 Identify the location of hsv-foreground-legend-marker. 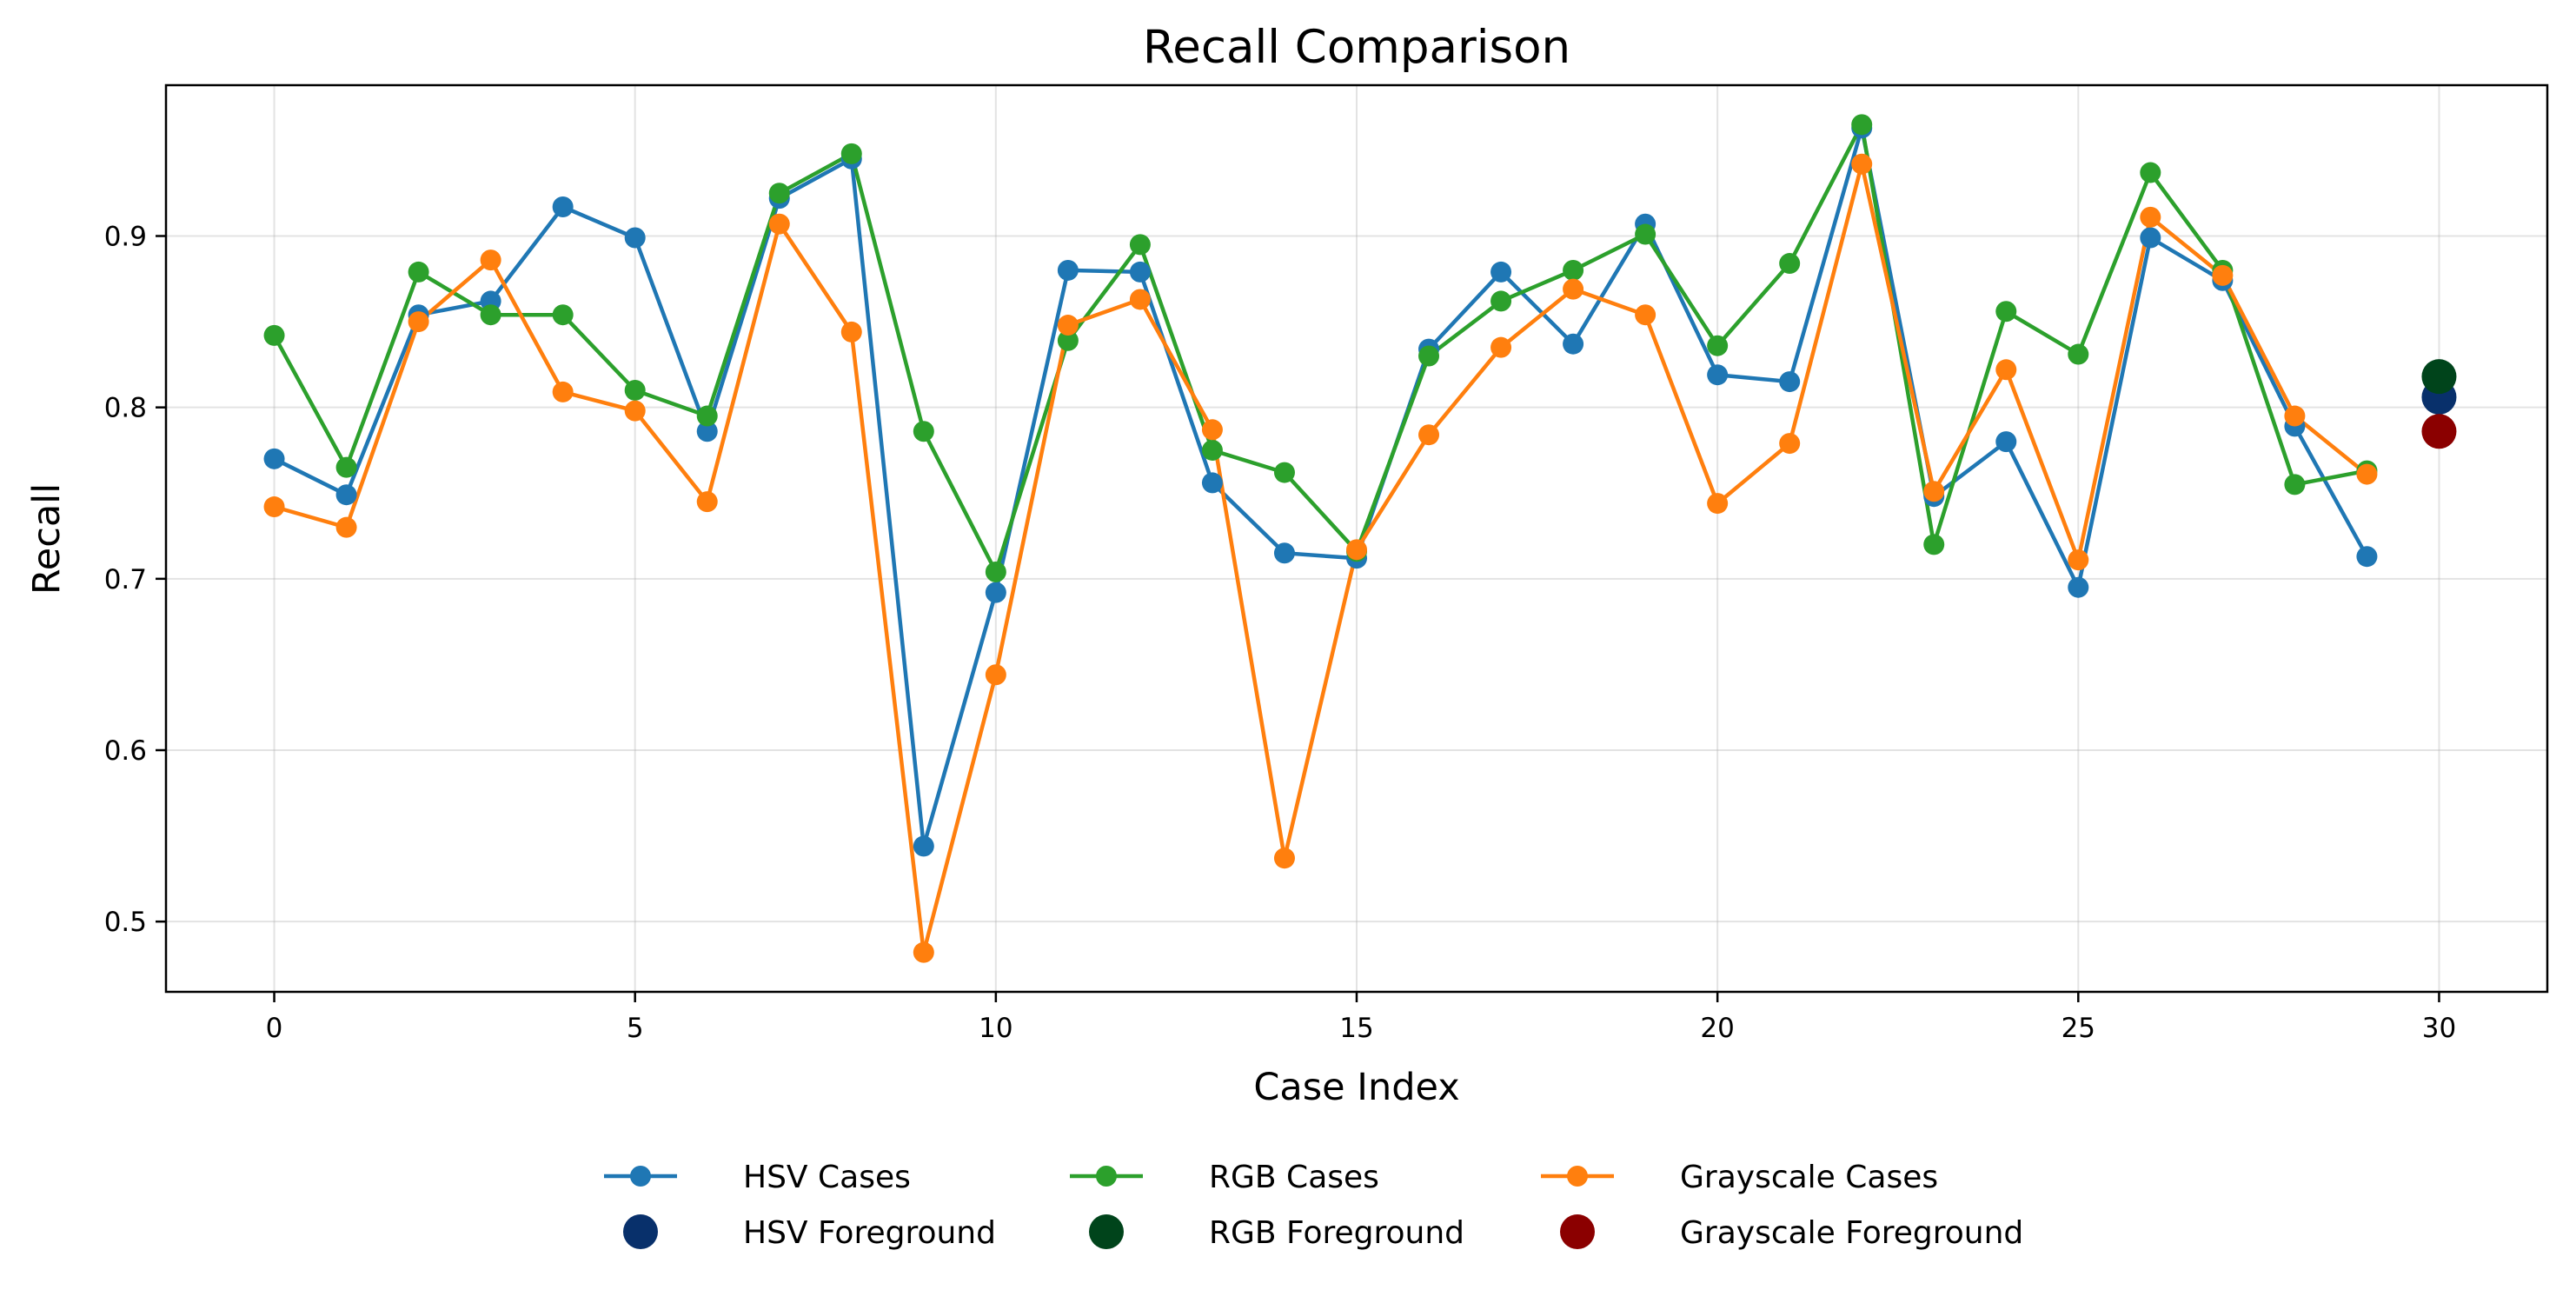
(640, 1231).